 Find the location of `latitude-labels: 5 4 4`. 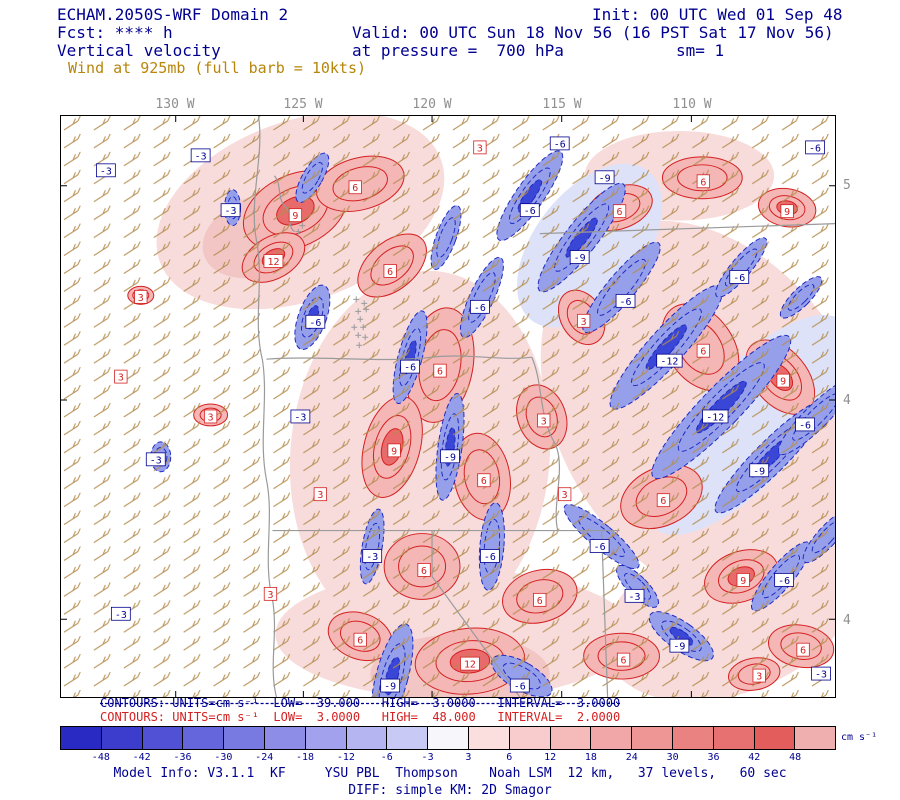

latitude-labels: 5 4 4 is located at coordinates (853, 406).